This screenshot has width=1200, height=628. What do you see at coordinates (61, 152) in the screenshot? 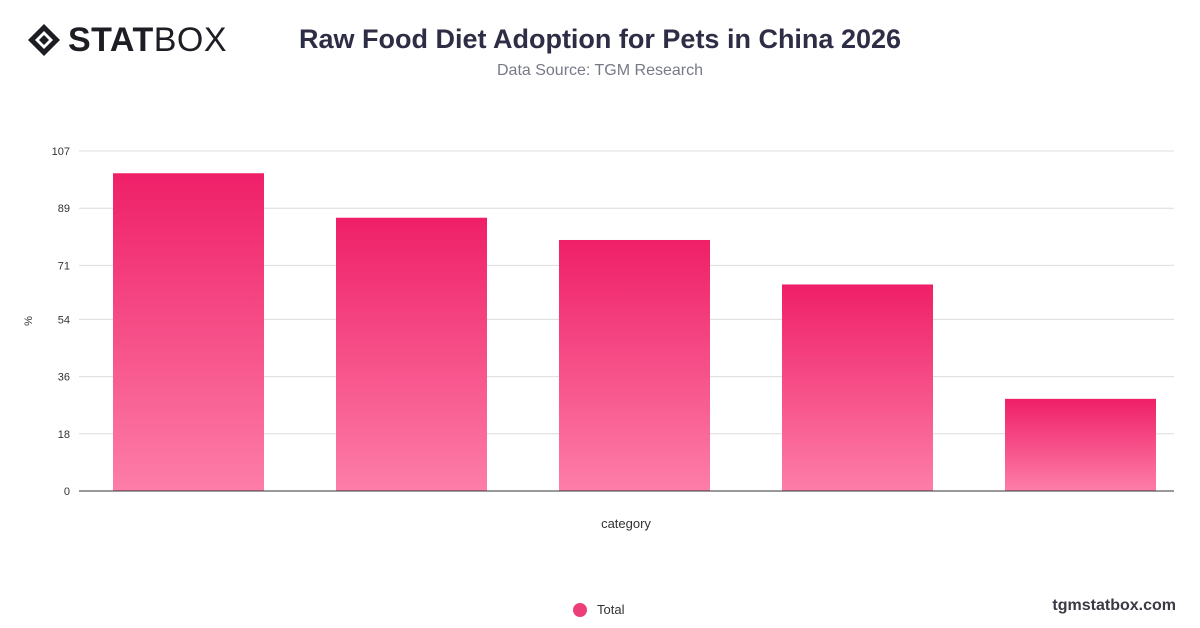
I see `y-tick-label: 107` at bounding box center [61, 152].